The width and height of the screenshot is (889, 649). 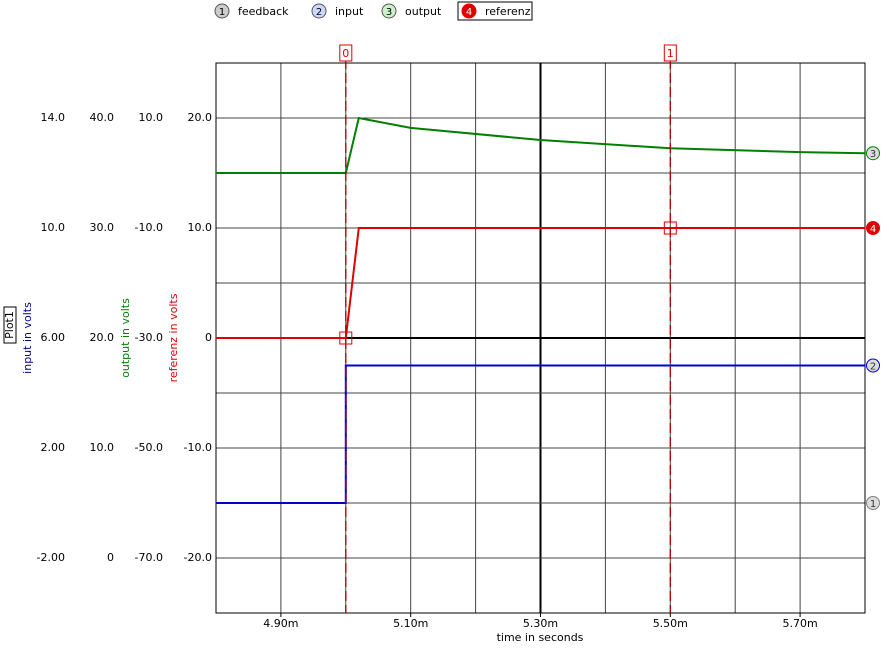 I want to click on y-tick-label: -70.0, so click(x=149, y=557).